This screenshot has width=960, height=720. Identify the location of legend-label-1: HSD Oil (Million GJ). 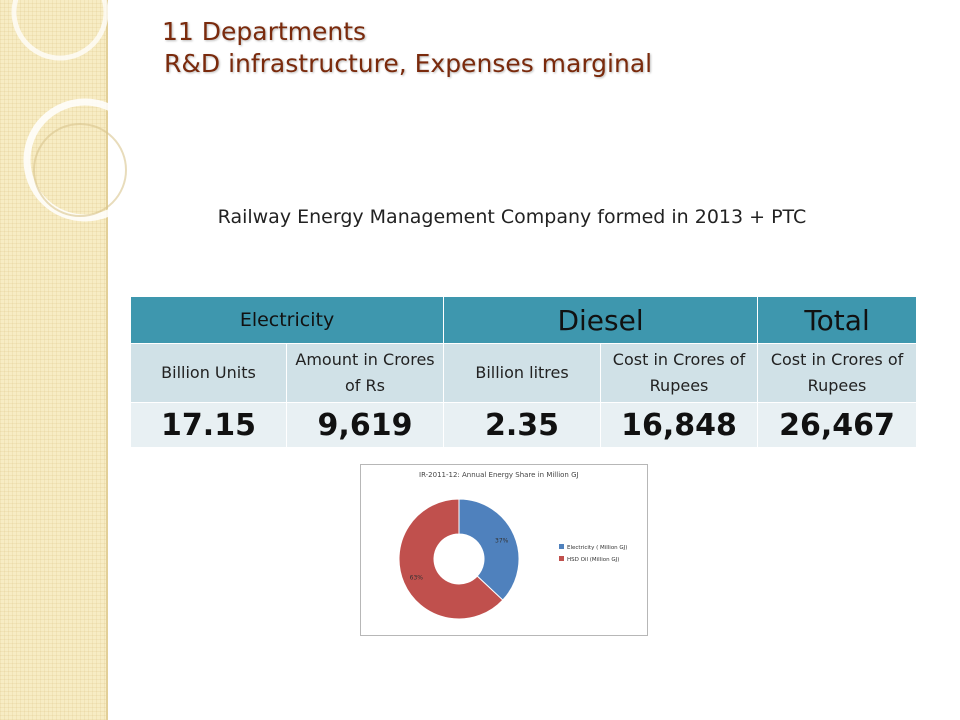
(593, 560).